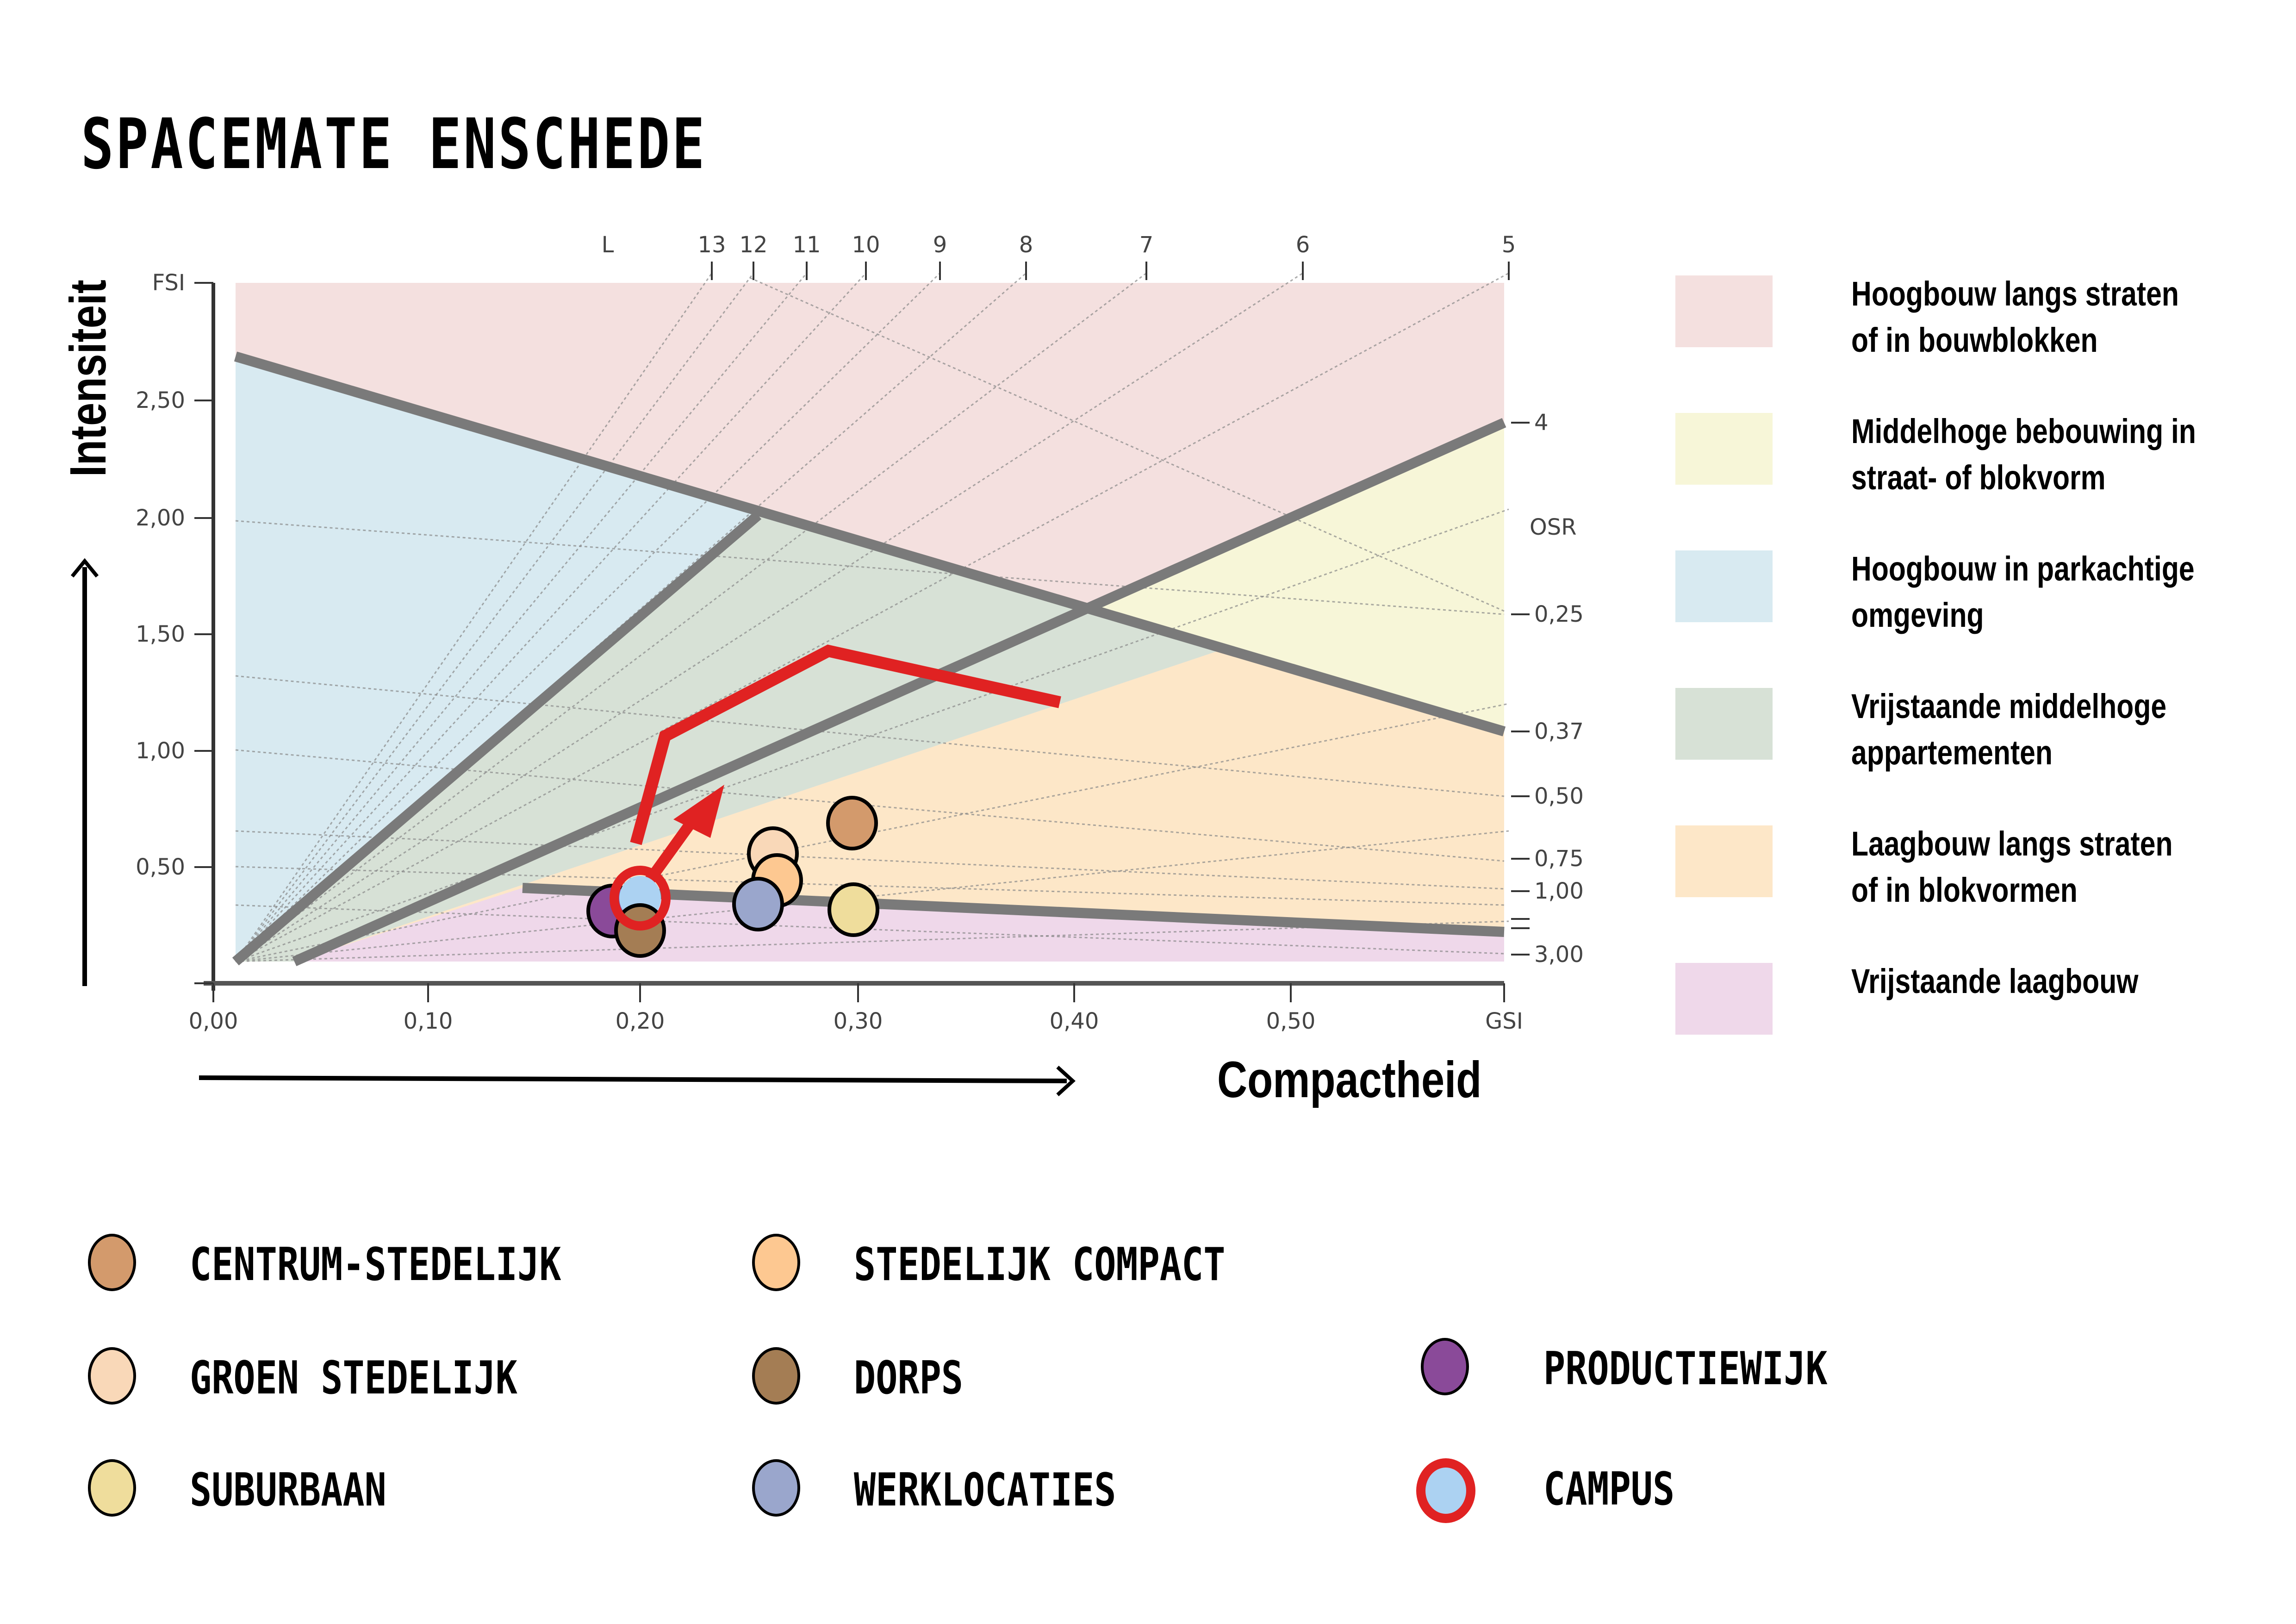  I want to click on y-axis-title-group: Intensiteit, so click(88, 633).